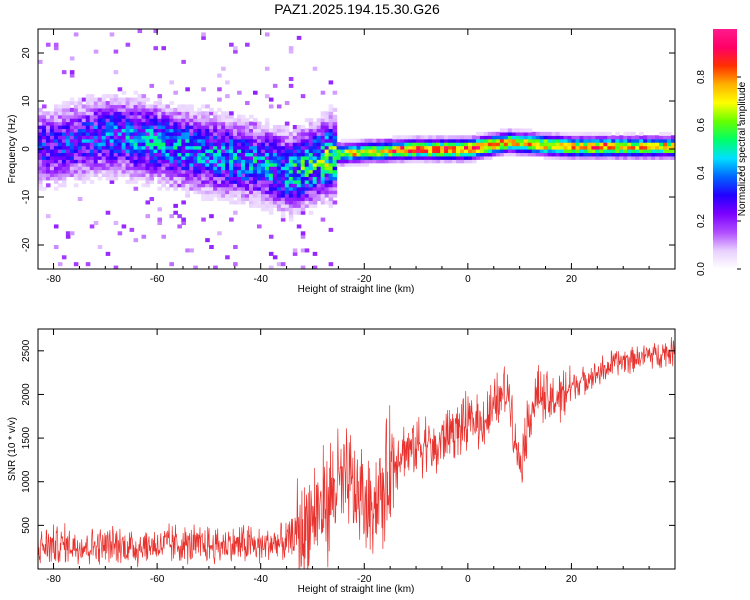 The image size is (750, 600). I want to click on colorbar-tick-label: 0.0, so click(701, 269).